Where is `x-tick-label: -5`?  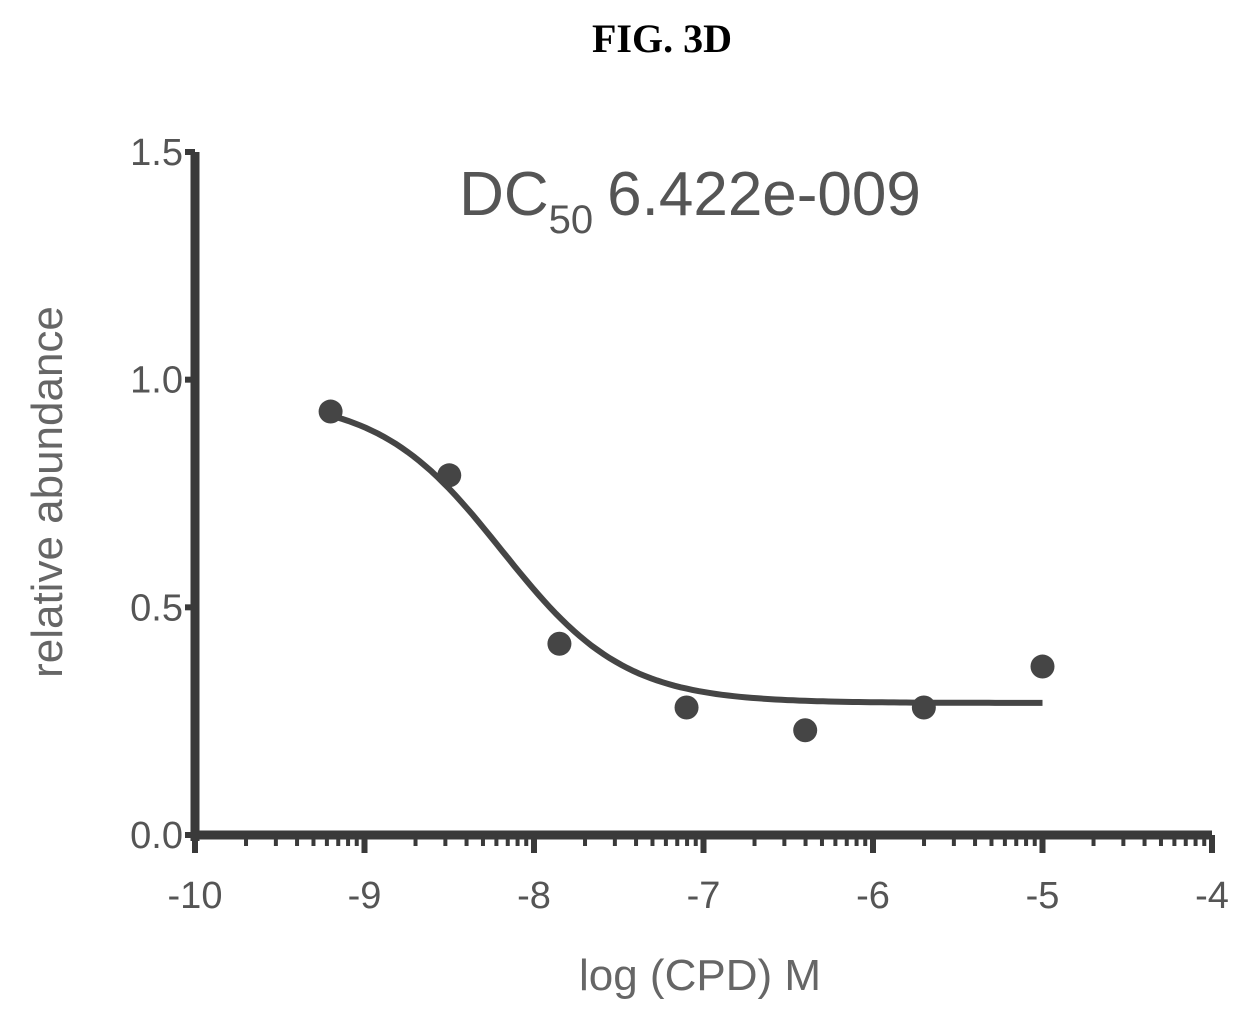
x-tick-label: -5 is located at coordinates (1043, 896).